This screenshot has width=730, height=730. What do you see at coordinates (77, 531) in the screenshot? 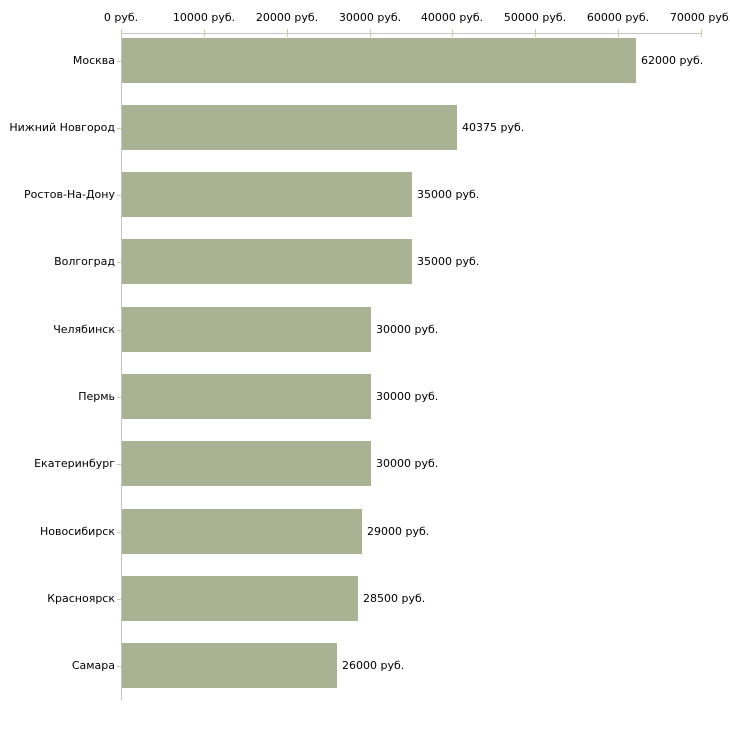
I see `category-label: Новосибирск` at bounding box center [77, 531].